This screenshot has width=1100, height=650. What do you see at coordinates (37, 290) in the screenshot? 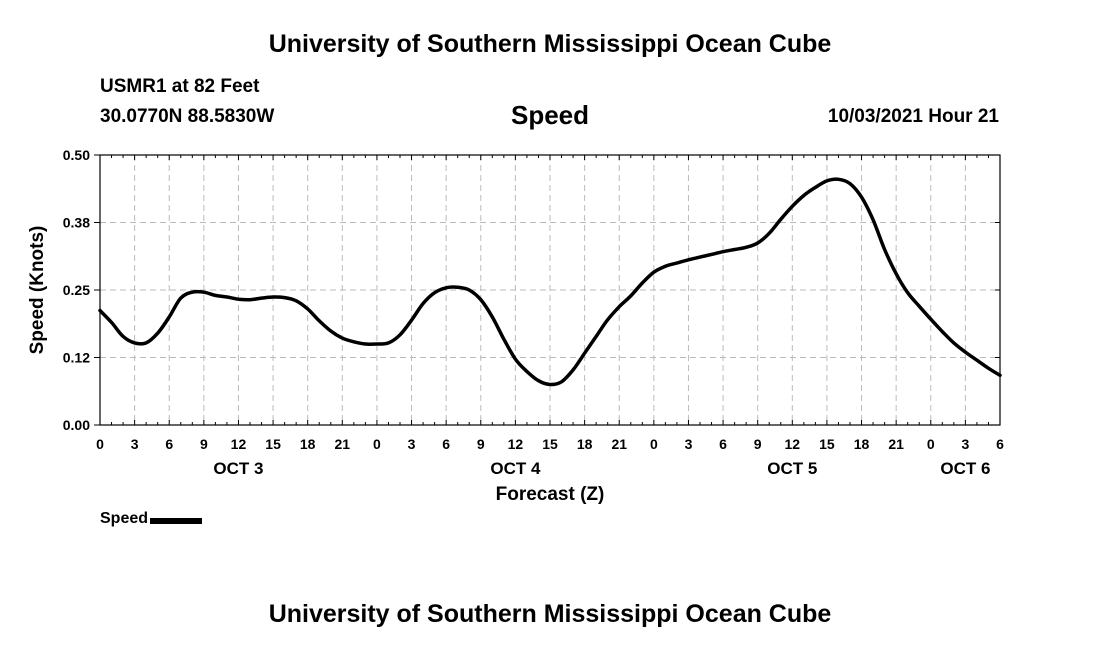
I see `y-axis-title: Speed (Knots)` at bounding box center [37, 290].